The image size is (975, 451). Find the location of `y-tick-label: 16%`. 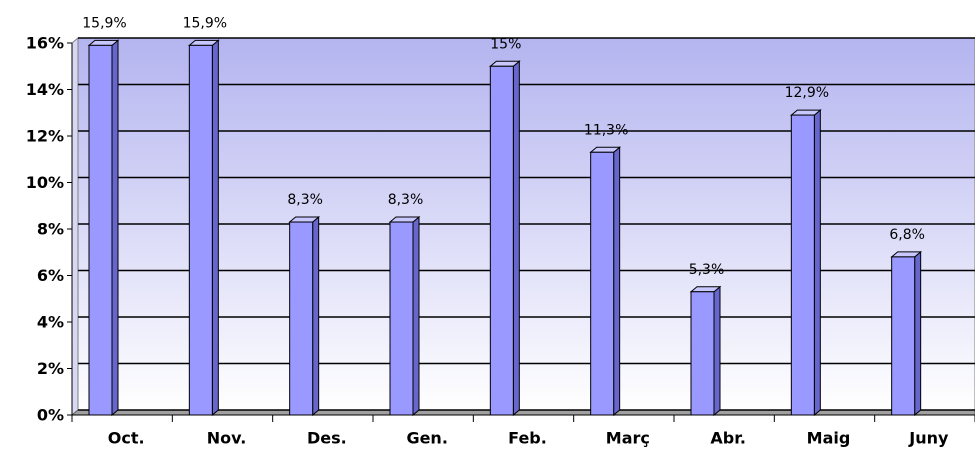

y-tick-label: 16% is located at coordinates (45, 43).